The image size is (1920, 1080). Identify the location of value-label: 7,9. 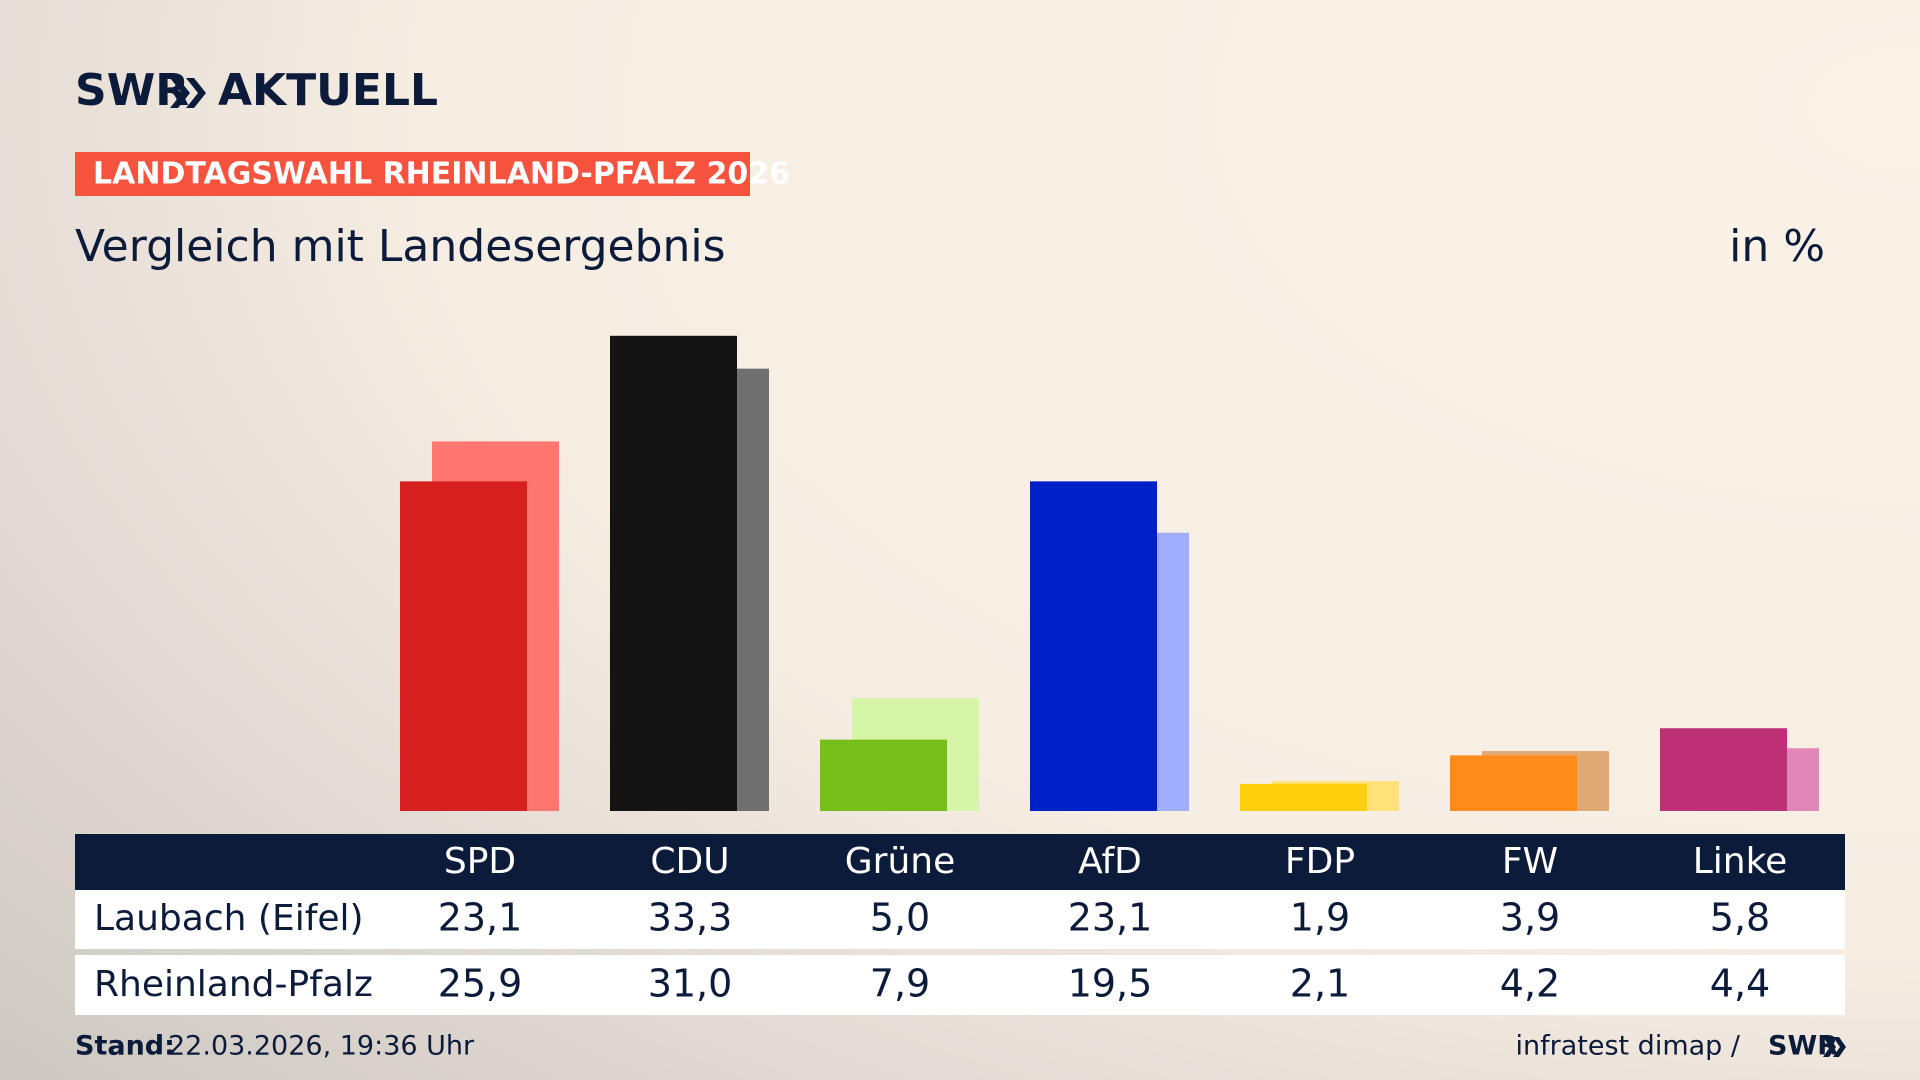
(900, 984).